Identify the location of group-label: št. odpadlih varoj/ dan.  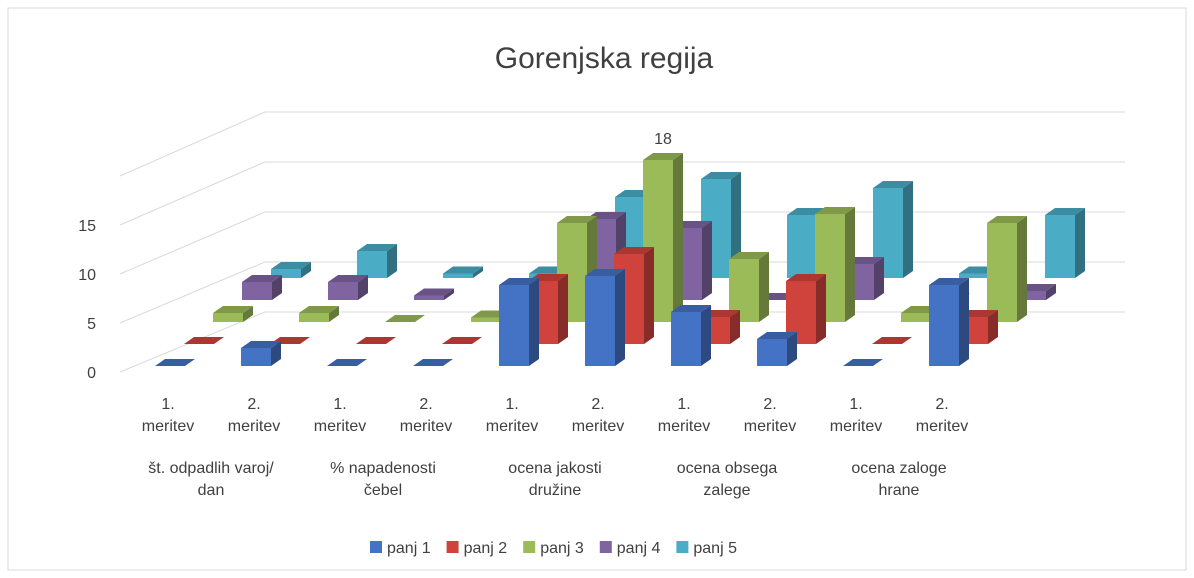
(211, 479).